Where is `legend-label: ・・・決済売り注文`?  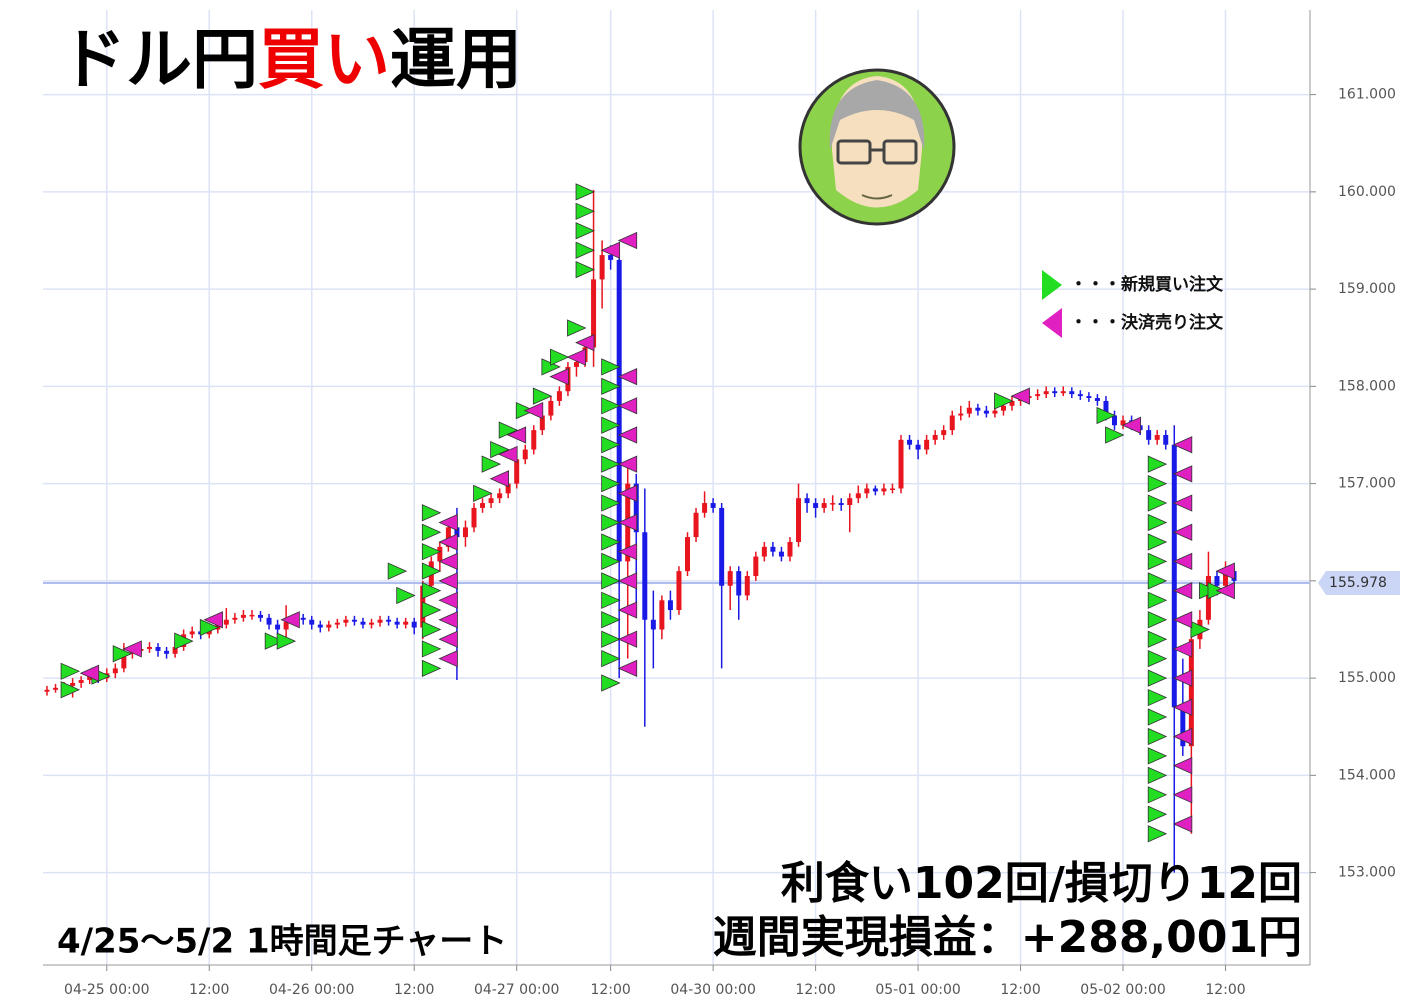
legend-label: ・・・決済売り注文 is located at coordinates (1147, 322).